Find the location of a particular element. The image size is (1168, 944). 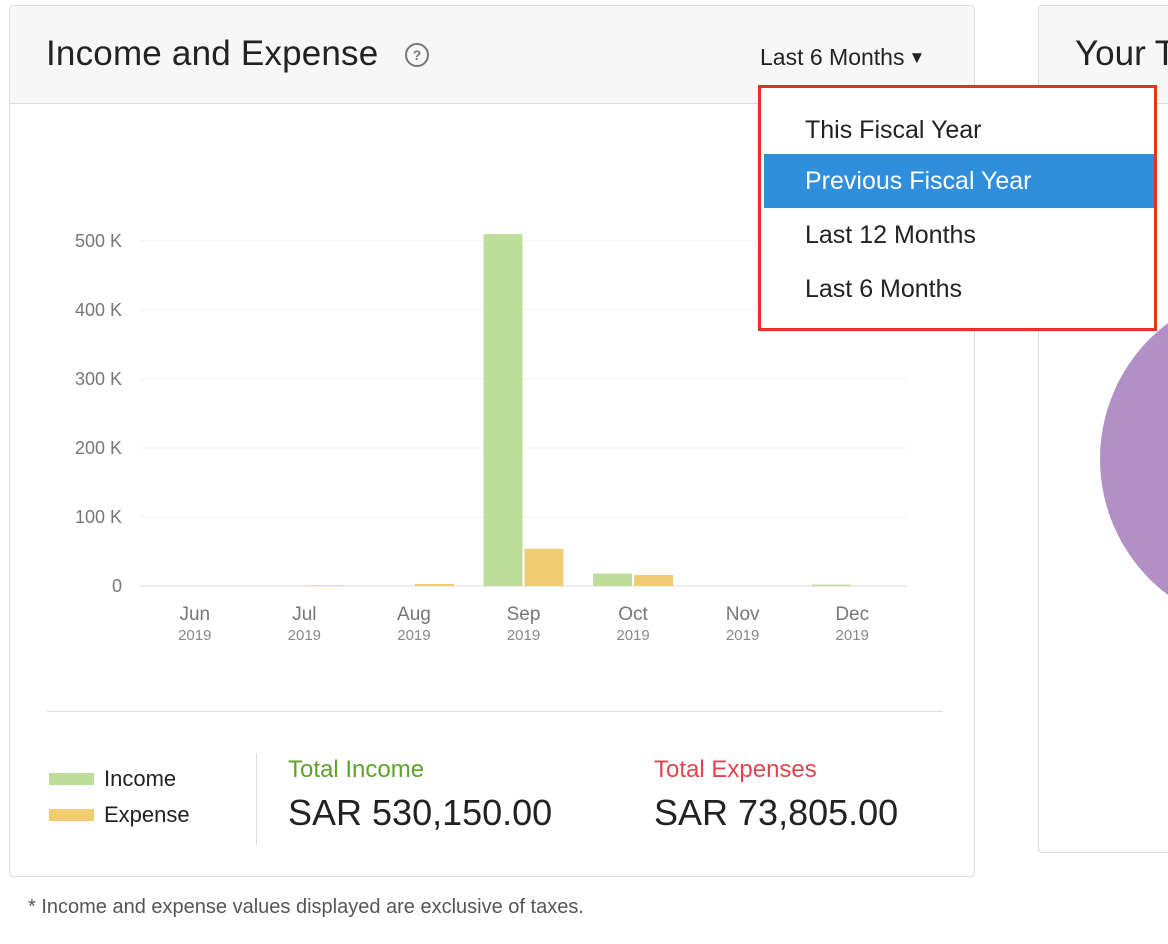

x-tick-label: Jun is located at coordinates (194, 614).